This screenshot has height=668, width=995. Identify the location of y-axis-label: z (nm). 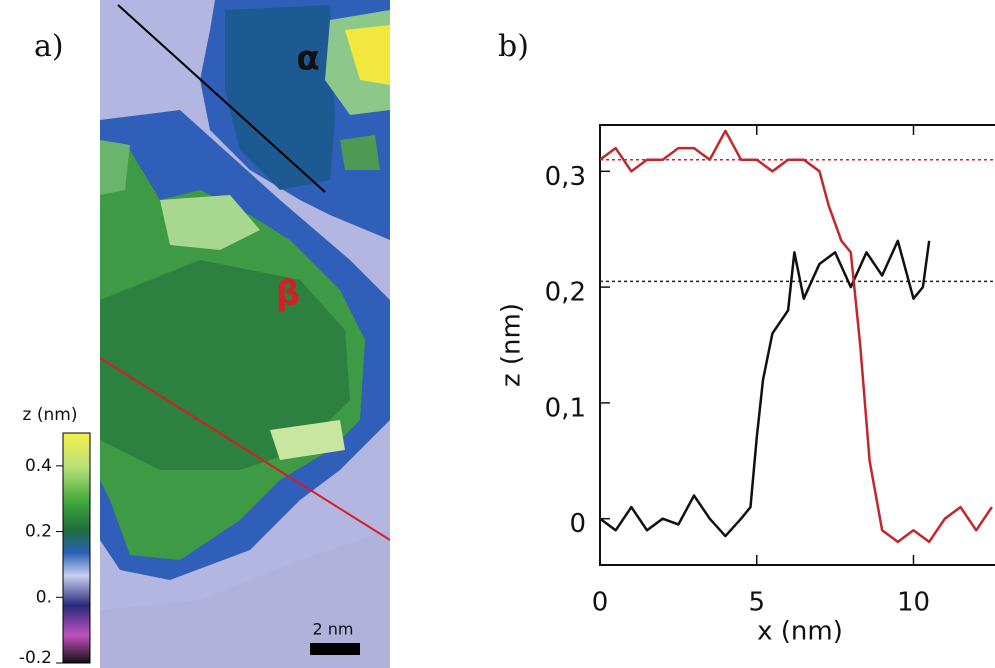
(512, 345).